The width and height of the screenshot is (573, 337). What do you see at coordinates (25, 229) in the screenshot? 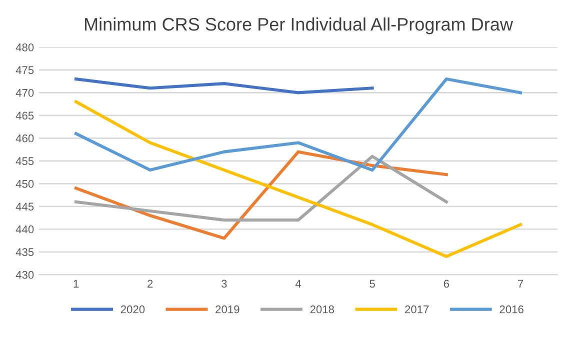
I see `y-tick-label: 440` at bounding box center [25, 229].